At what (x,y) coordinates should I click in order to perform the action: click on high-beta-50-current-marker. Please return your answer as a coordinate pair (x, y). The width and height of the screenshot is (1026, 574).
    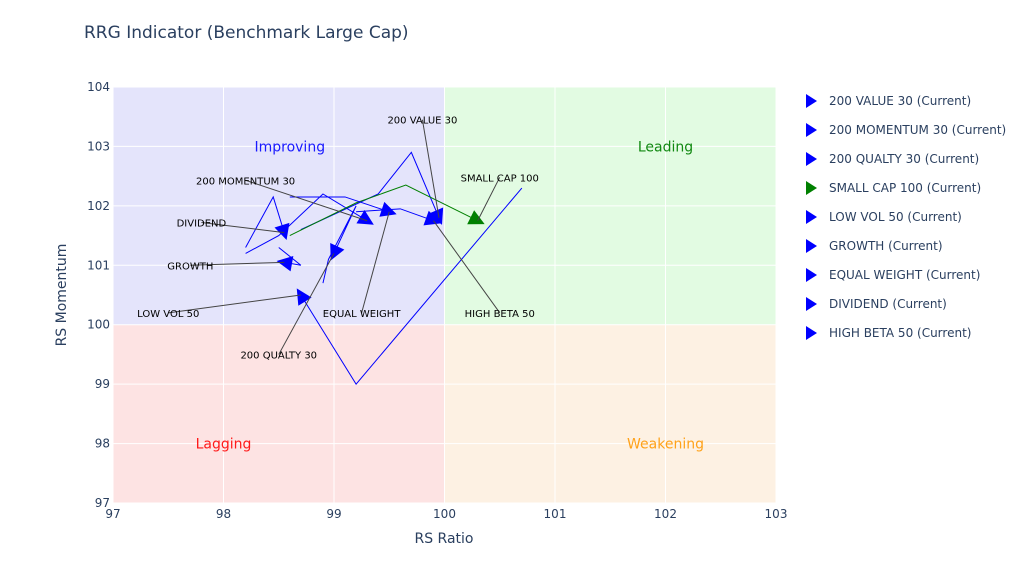
    Looking at the image, I should click on (432, 218).